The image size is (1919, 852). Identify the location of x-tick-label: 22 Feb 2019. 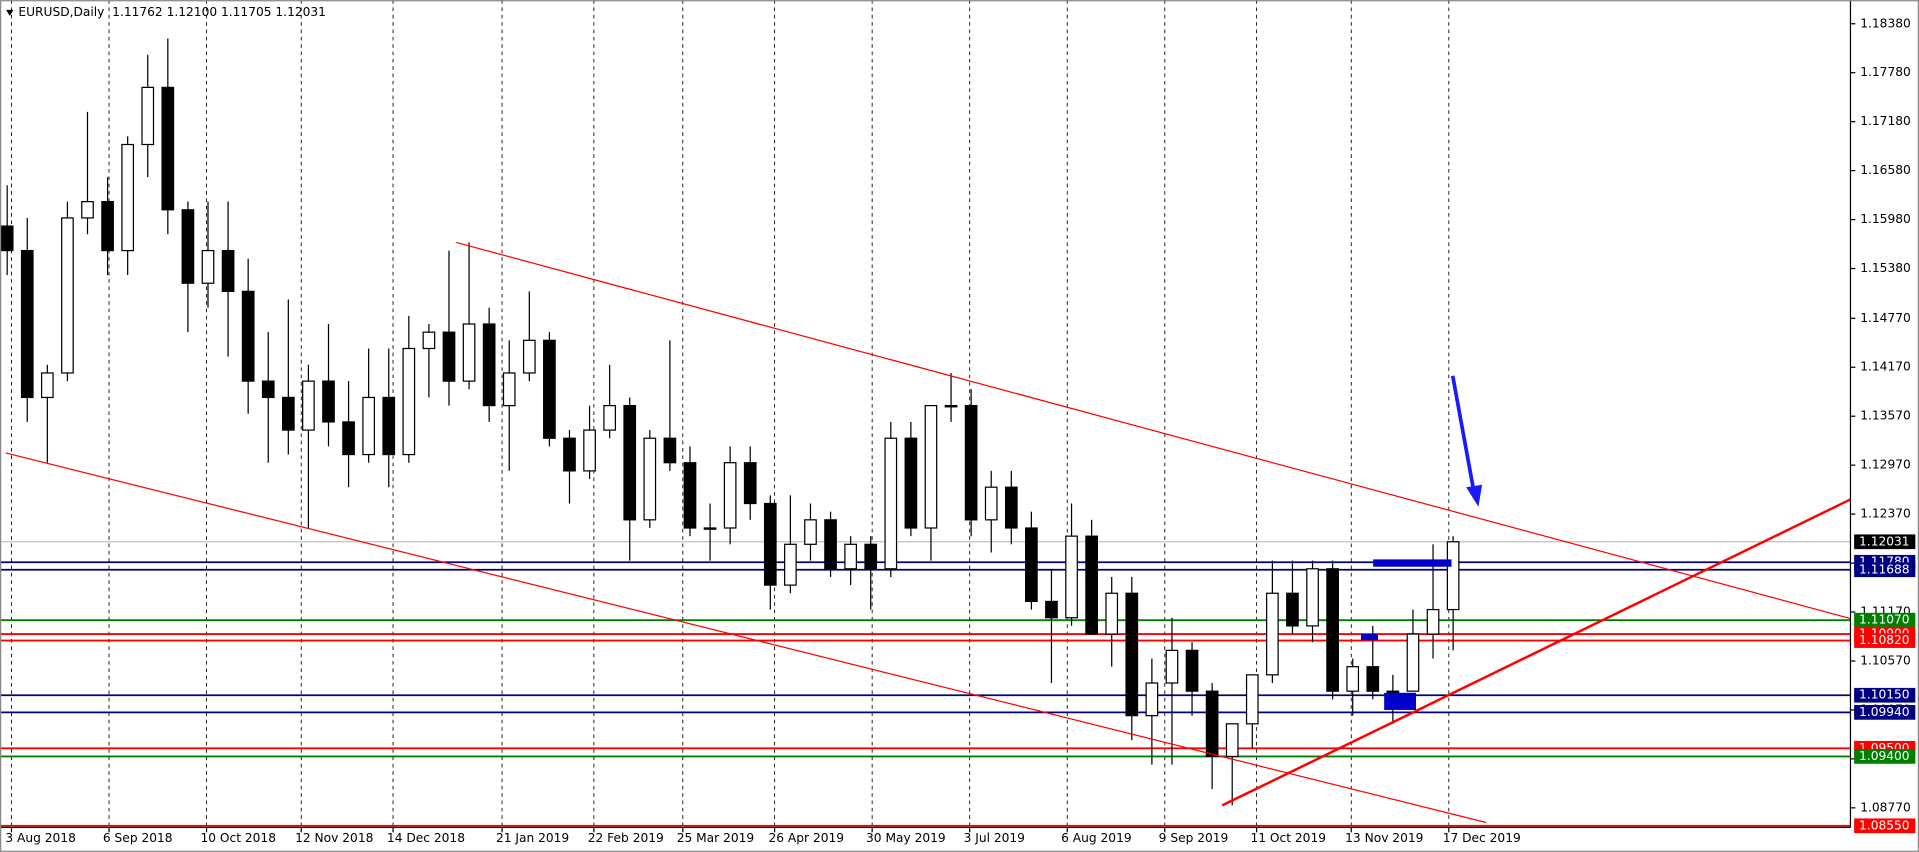
(626, 838).